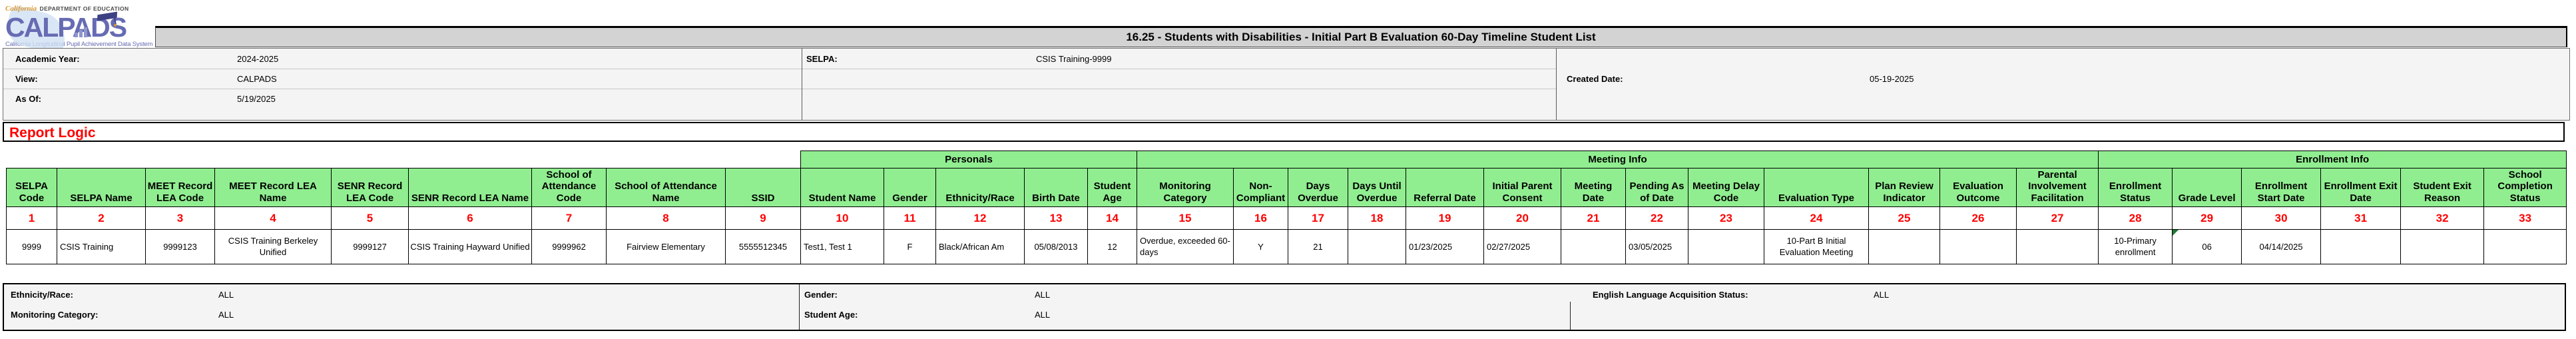  What do you see at coordinates (2361, 218) in the screenshot?
I see `column-number-31: 31` at bounding box center [2361, 218].